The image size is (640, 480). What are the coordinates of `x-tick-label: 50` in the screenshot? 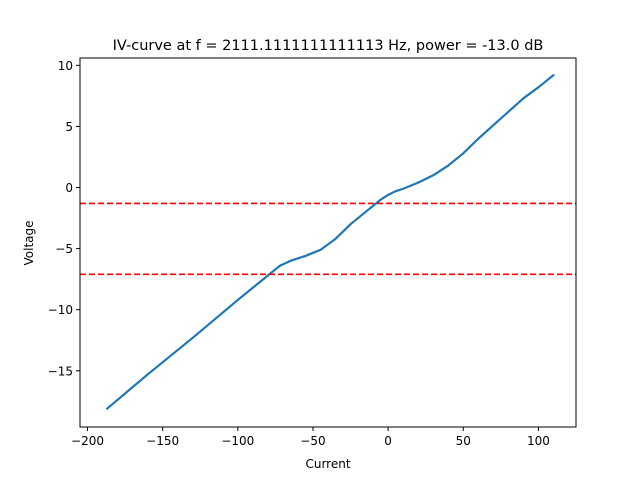 It's located at (463, 441).